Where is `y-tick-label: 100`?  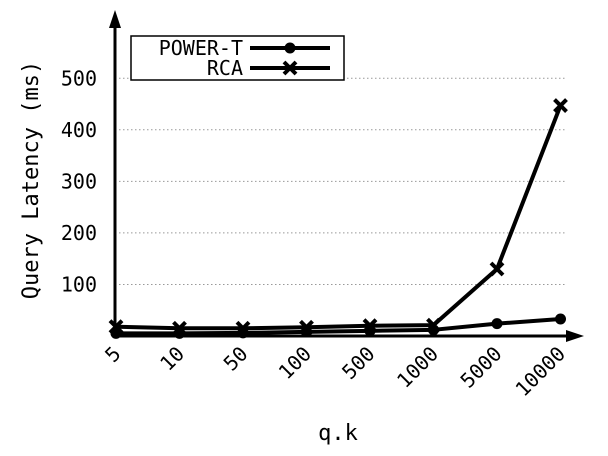
y-tick-label: 100 is located at coordinates (79, 284).